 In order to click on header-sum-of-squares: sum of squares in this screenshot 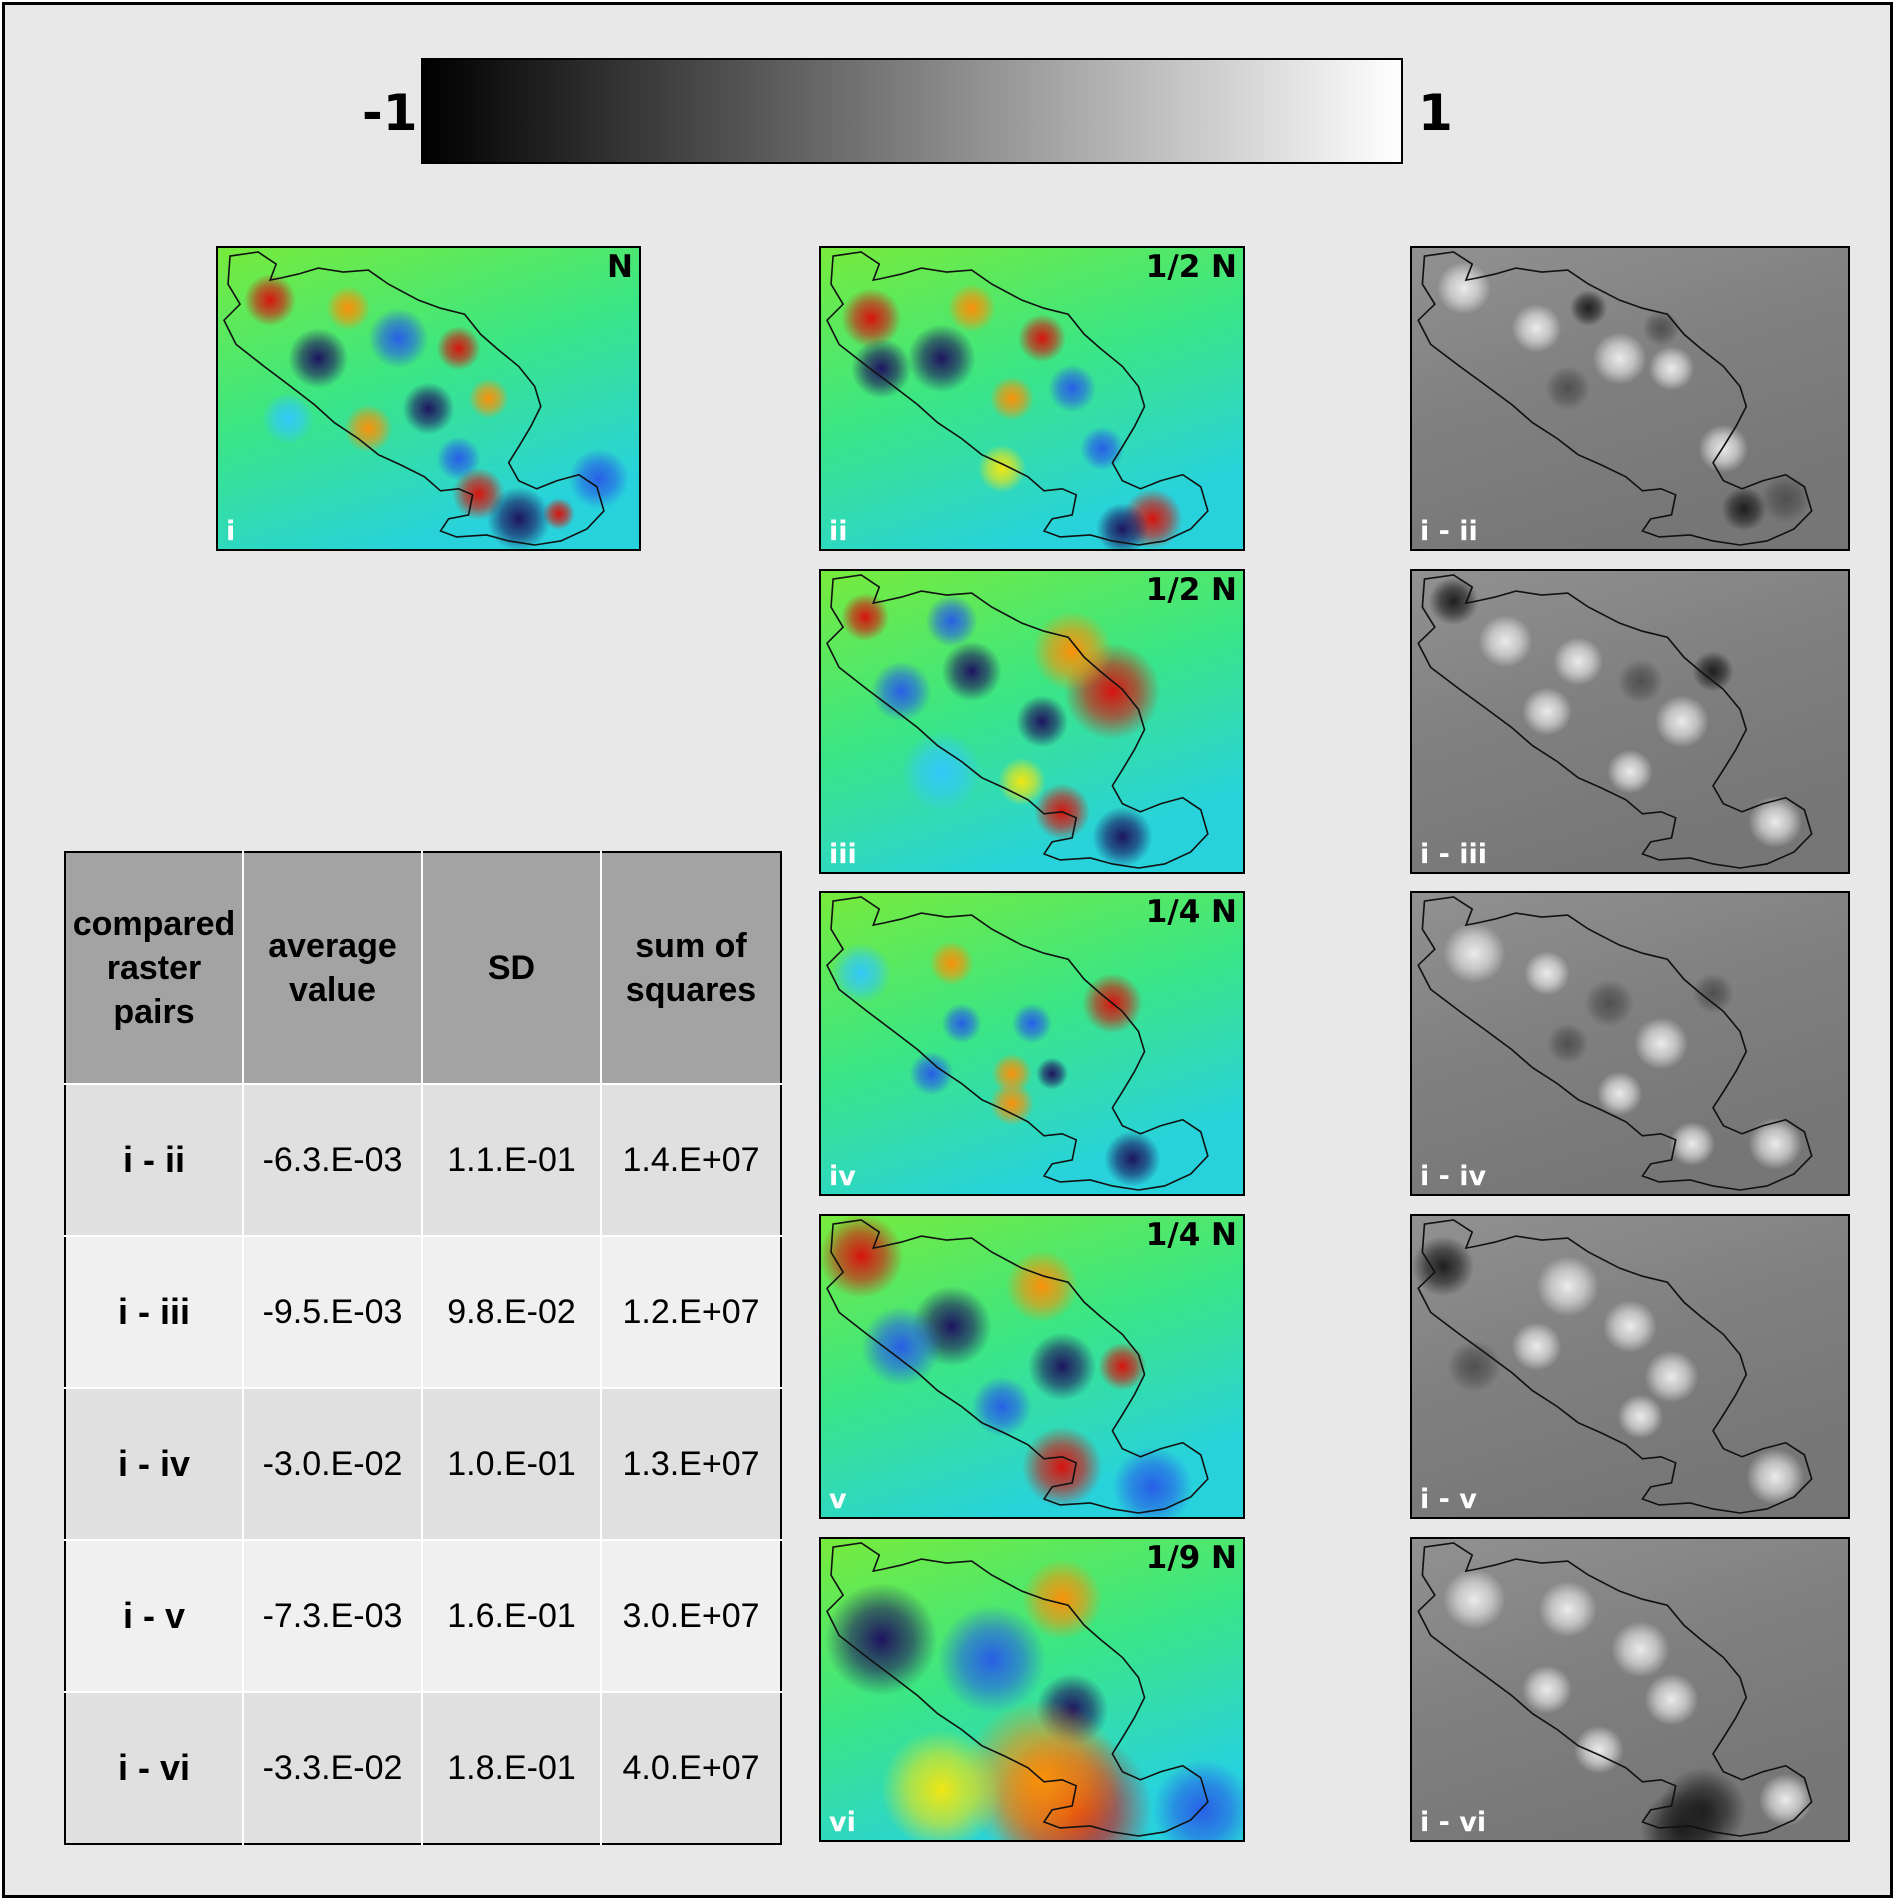, I will do `click(690, 968)`.